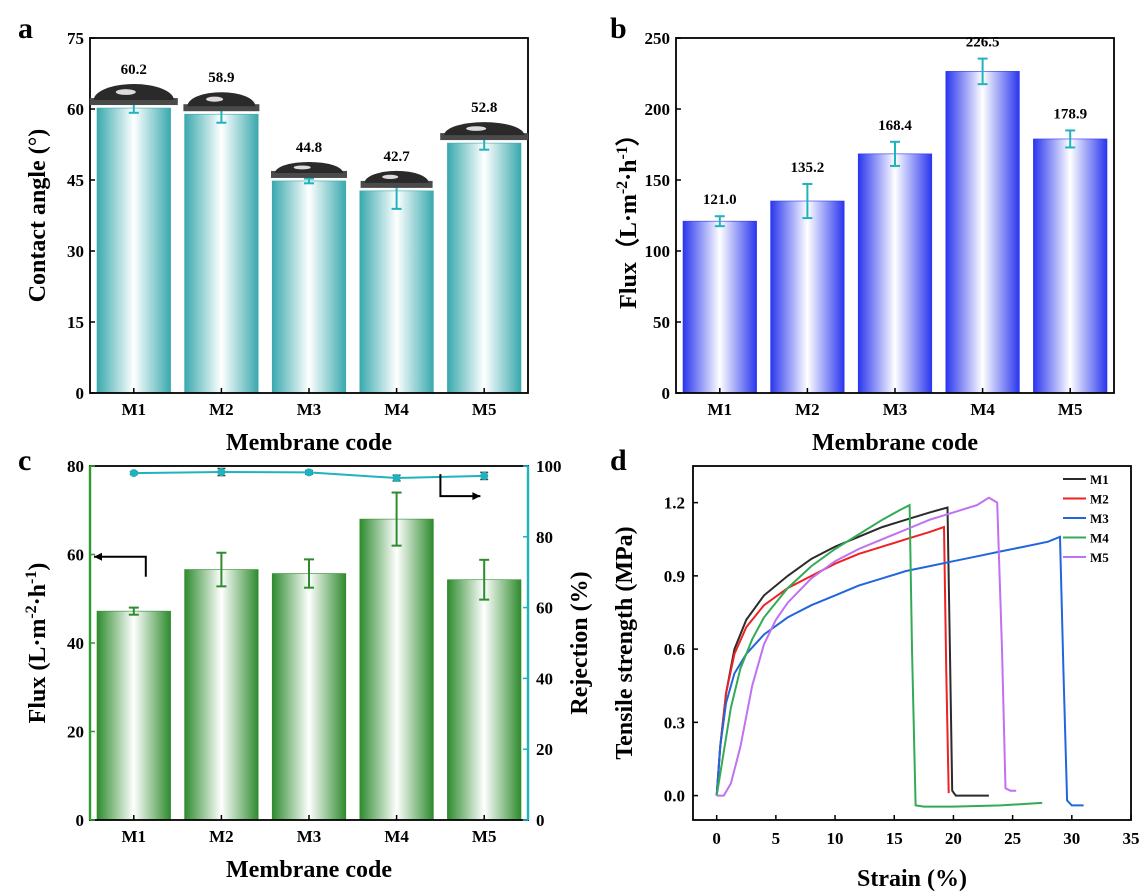  Describe the element at coordinates (38, 216) in the screenshot. I see `y-axis-label: Contact angle (°)` at that location.